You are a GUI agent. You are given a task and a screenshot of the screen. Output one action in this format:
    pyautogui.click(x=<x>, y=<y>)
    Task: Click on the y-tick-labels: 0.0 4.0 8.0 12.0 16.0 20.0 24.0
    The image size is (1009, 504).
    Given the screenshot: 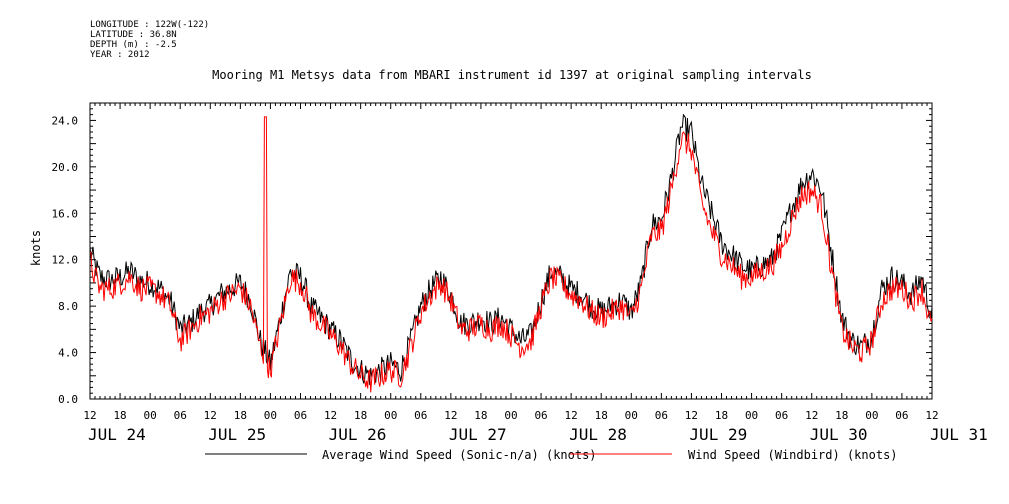 What is the action you would take?
    pyautogui.click(x=65, y=260)
    